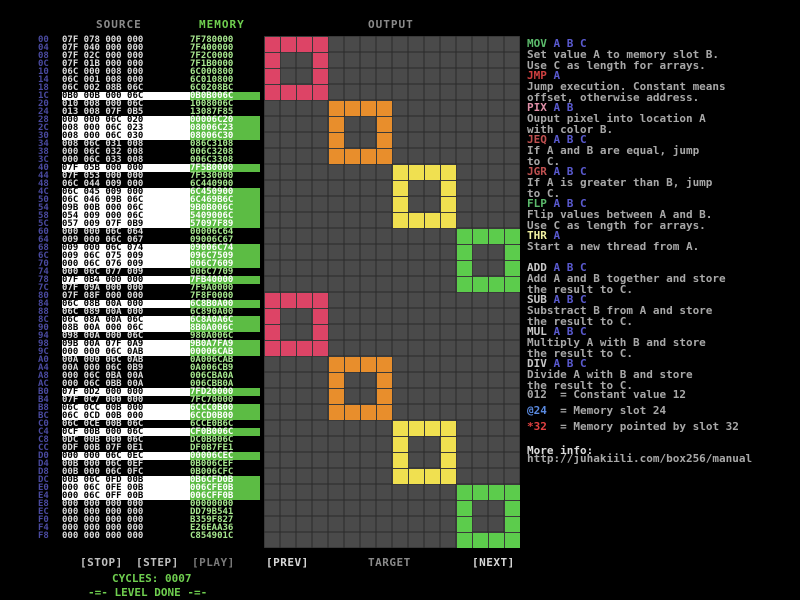  Describe the element at coordinates (103, 48) in the screenshot. I see `source-cell: 07F 040 000 000` at that location.